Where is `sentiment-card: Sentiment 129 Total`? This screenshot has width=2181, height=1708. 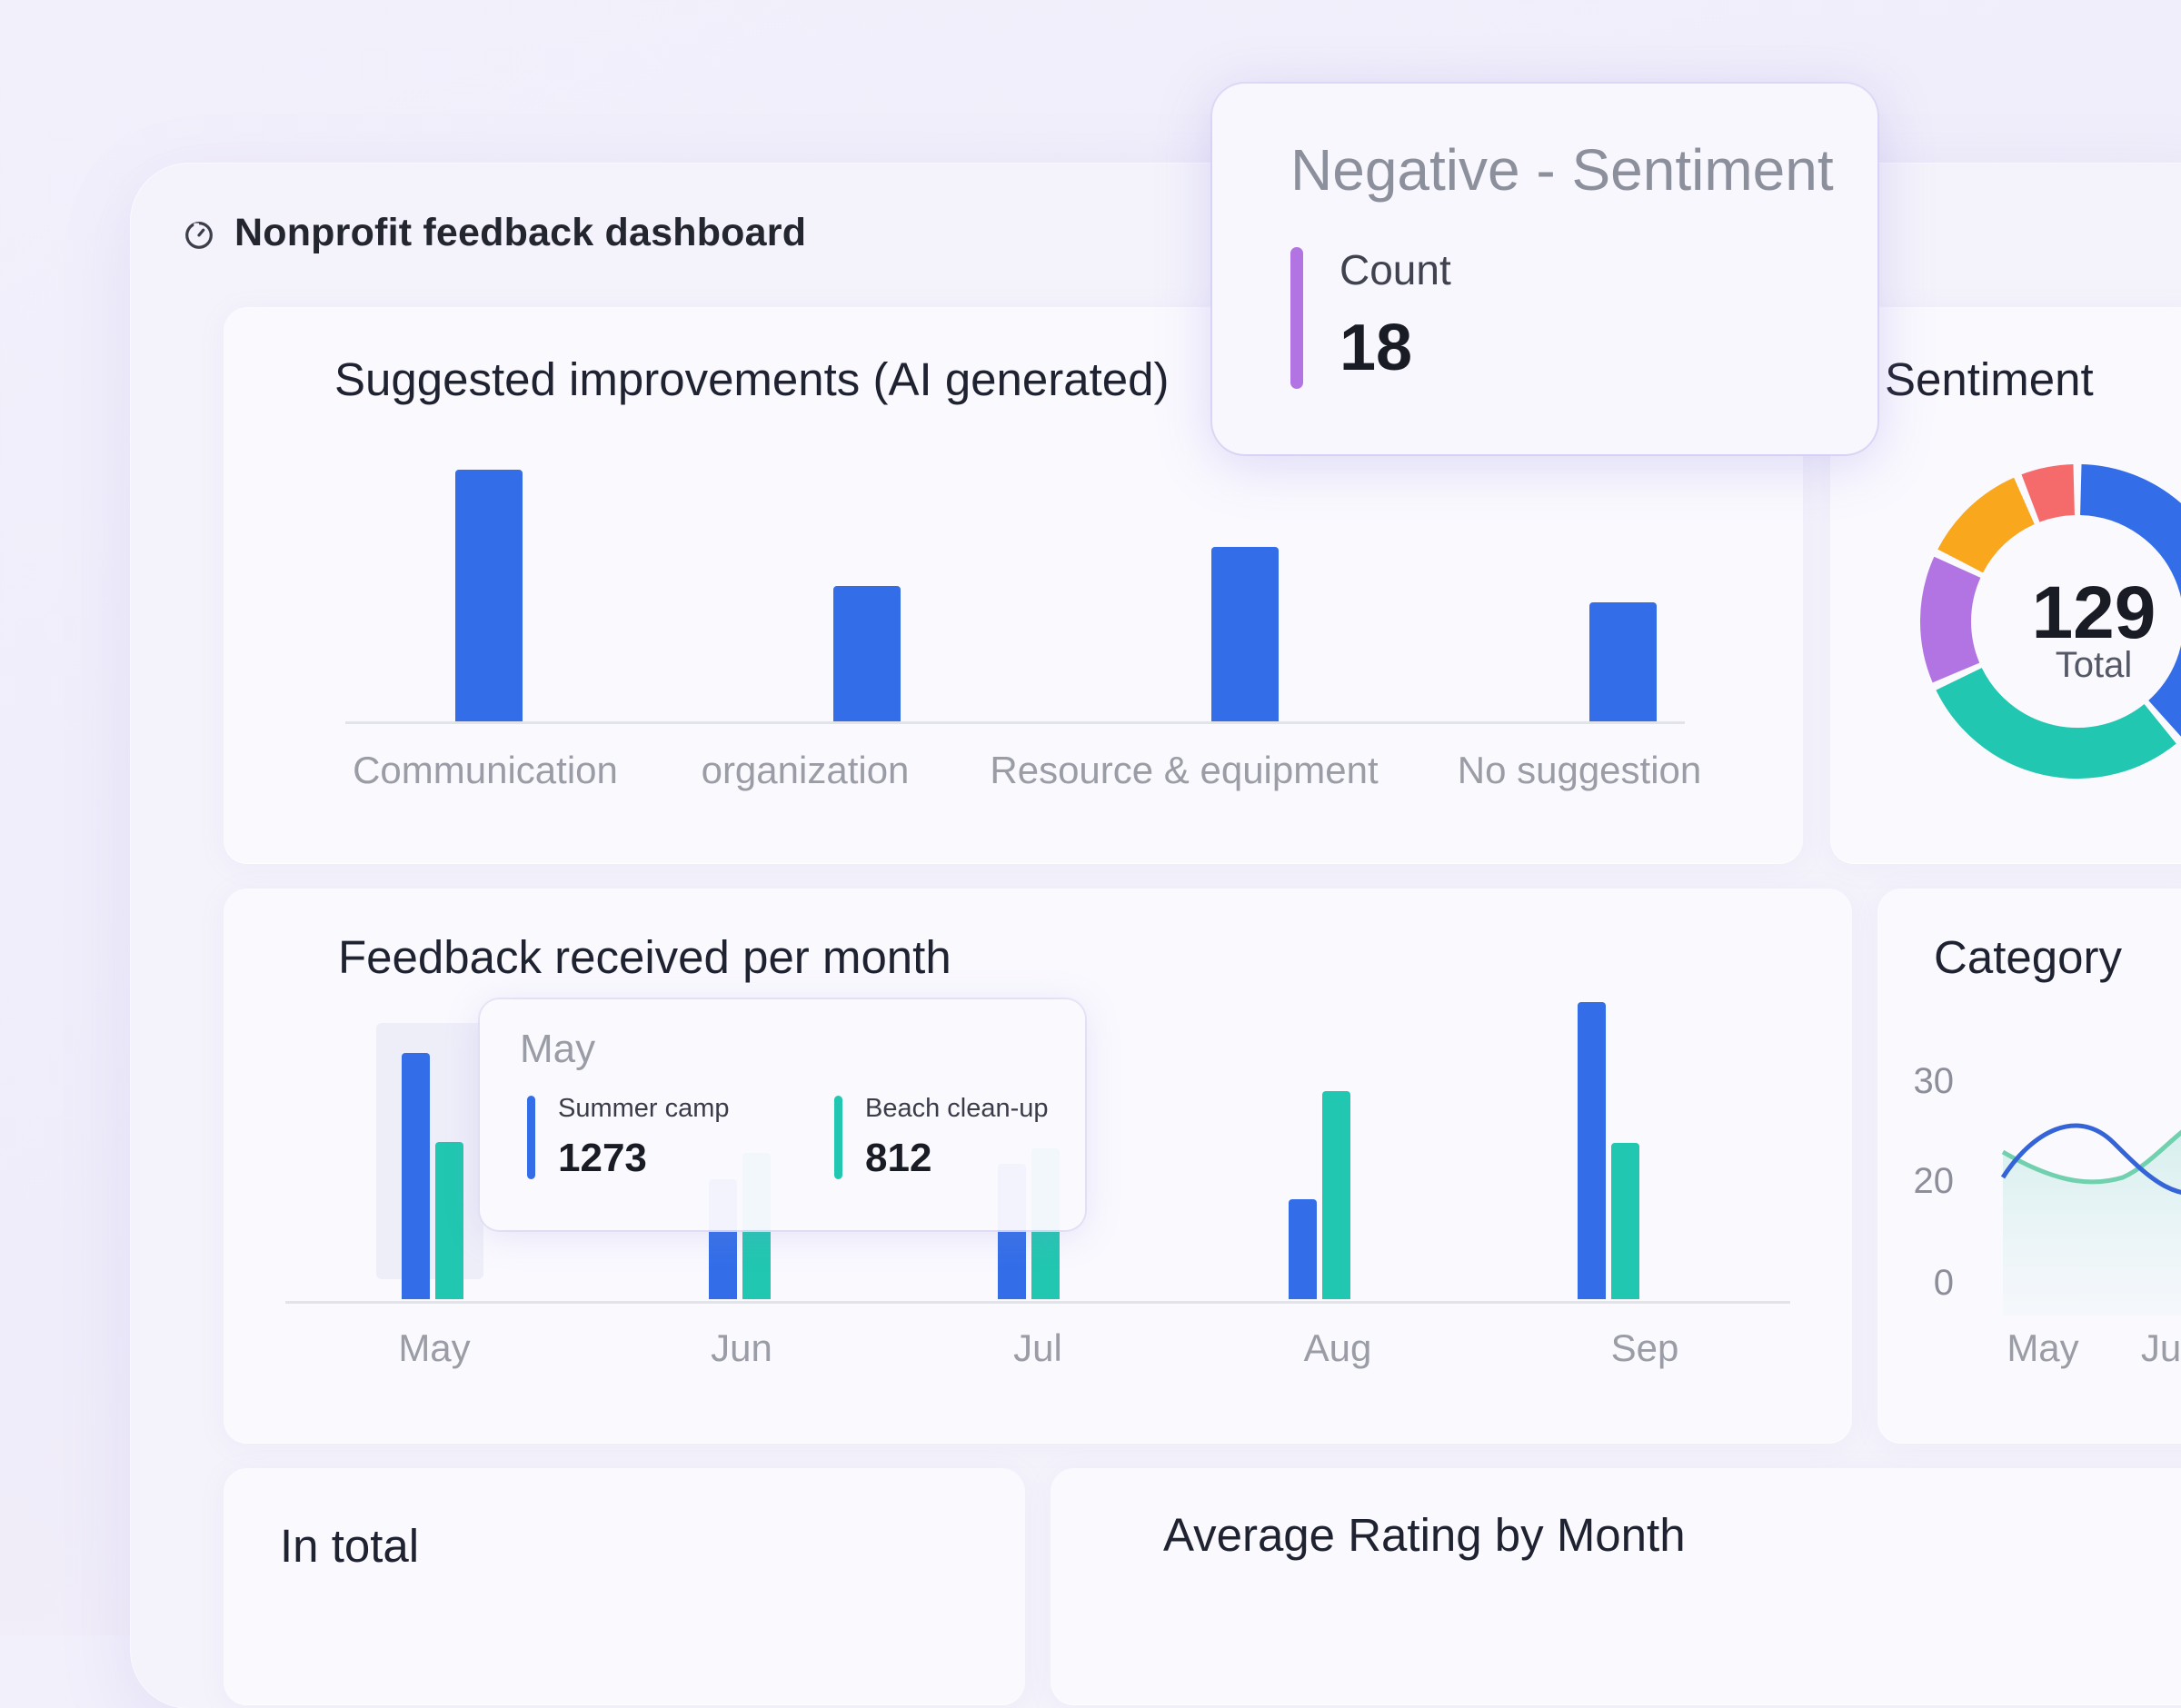
sentiment-card: Sentiment 129 Total is located at coordinates (2005, 585).